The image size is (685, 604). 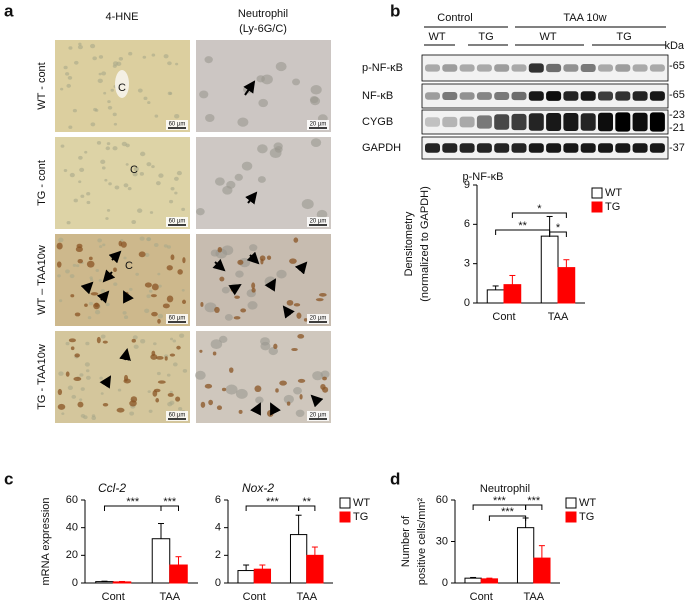 I want to click on micrograph: C 60 µm, so click(x=122, y=183).